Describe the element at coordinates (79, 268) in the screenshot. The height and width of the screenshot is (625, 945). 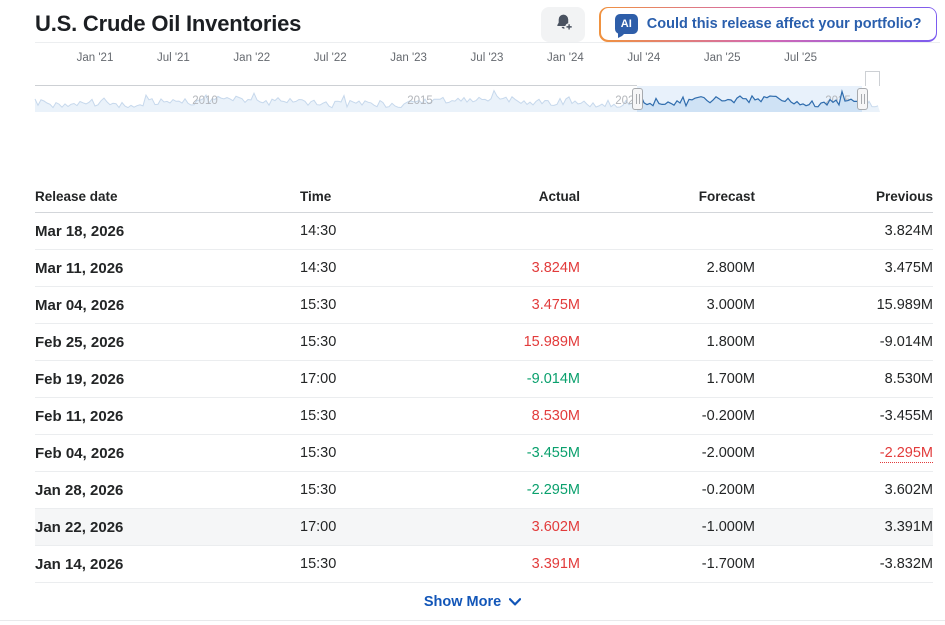
I see `cell-release-date: Mar 11, 2026` at that location.